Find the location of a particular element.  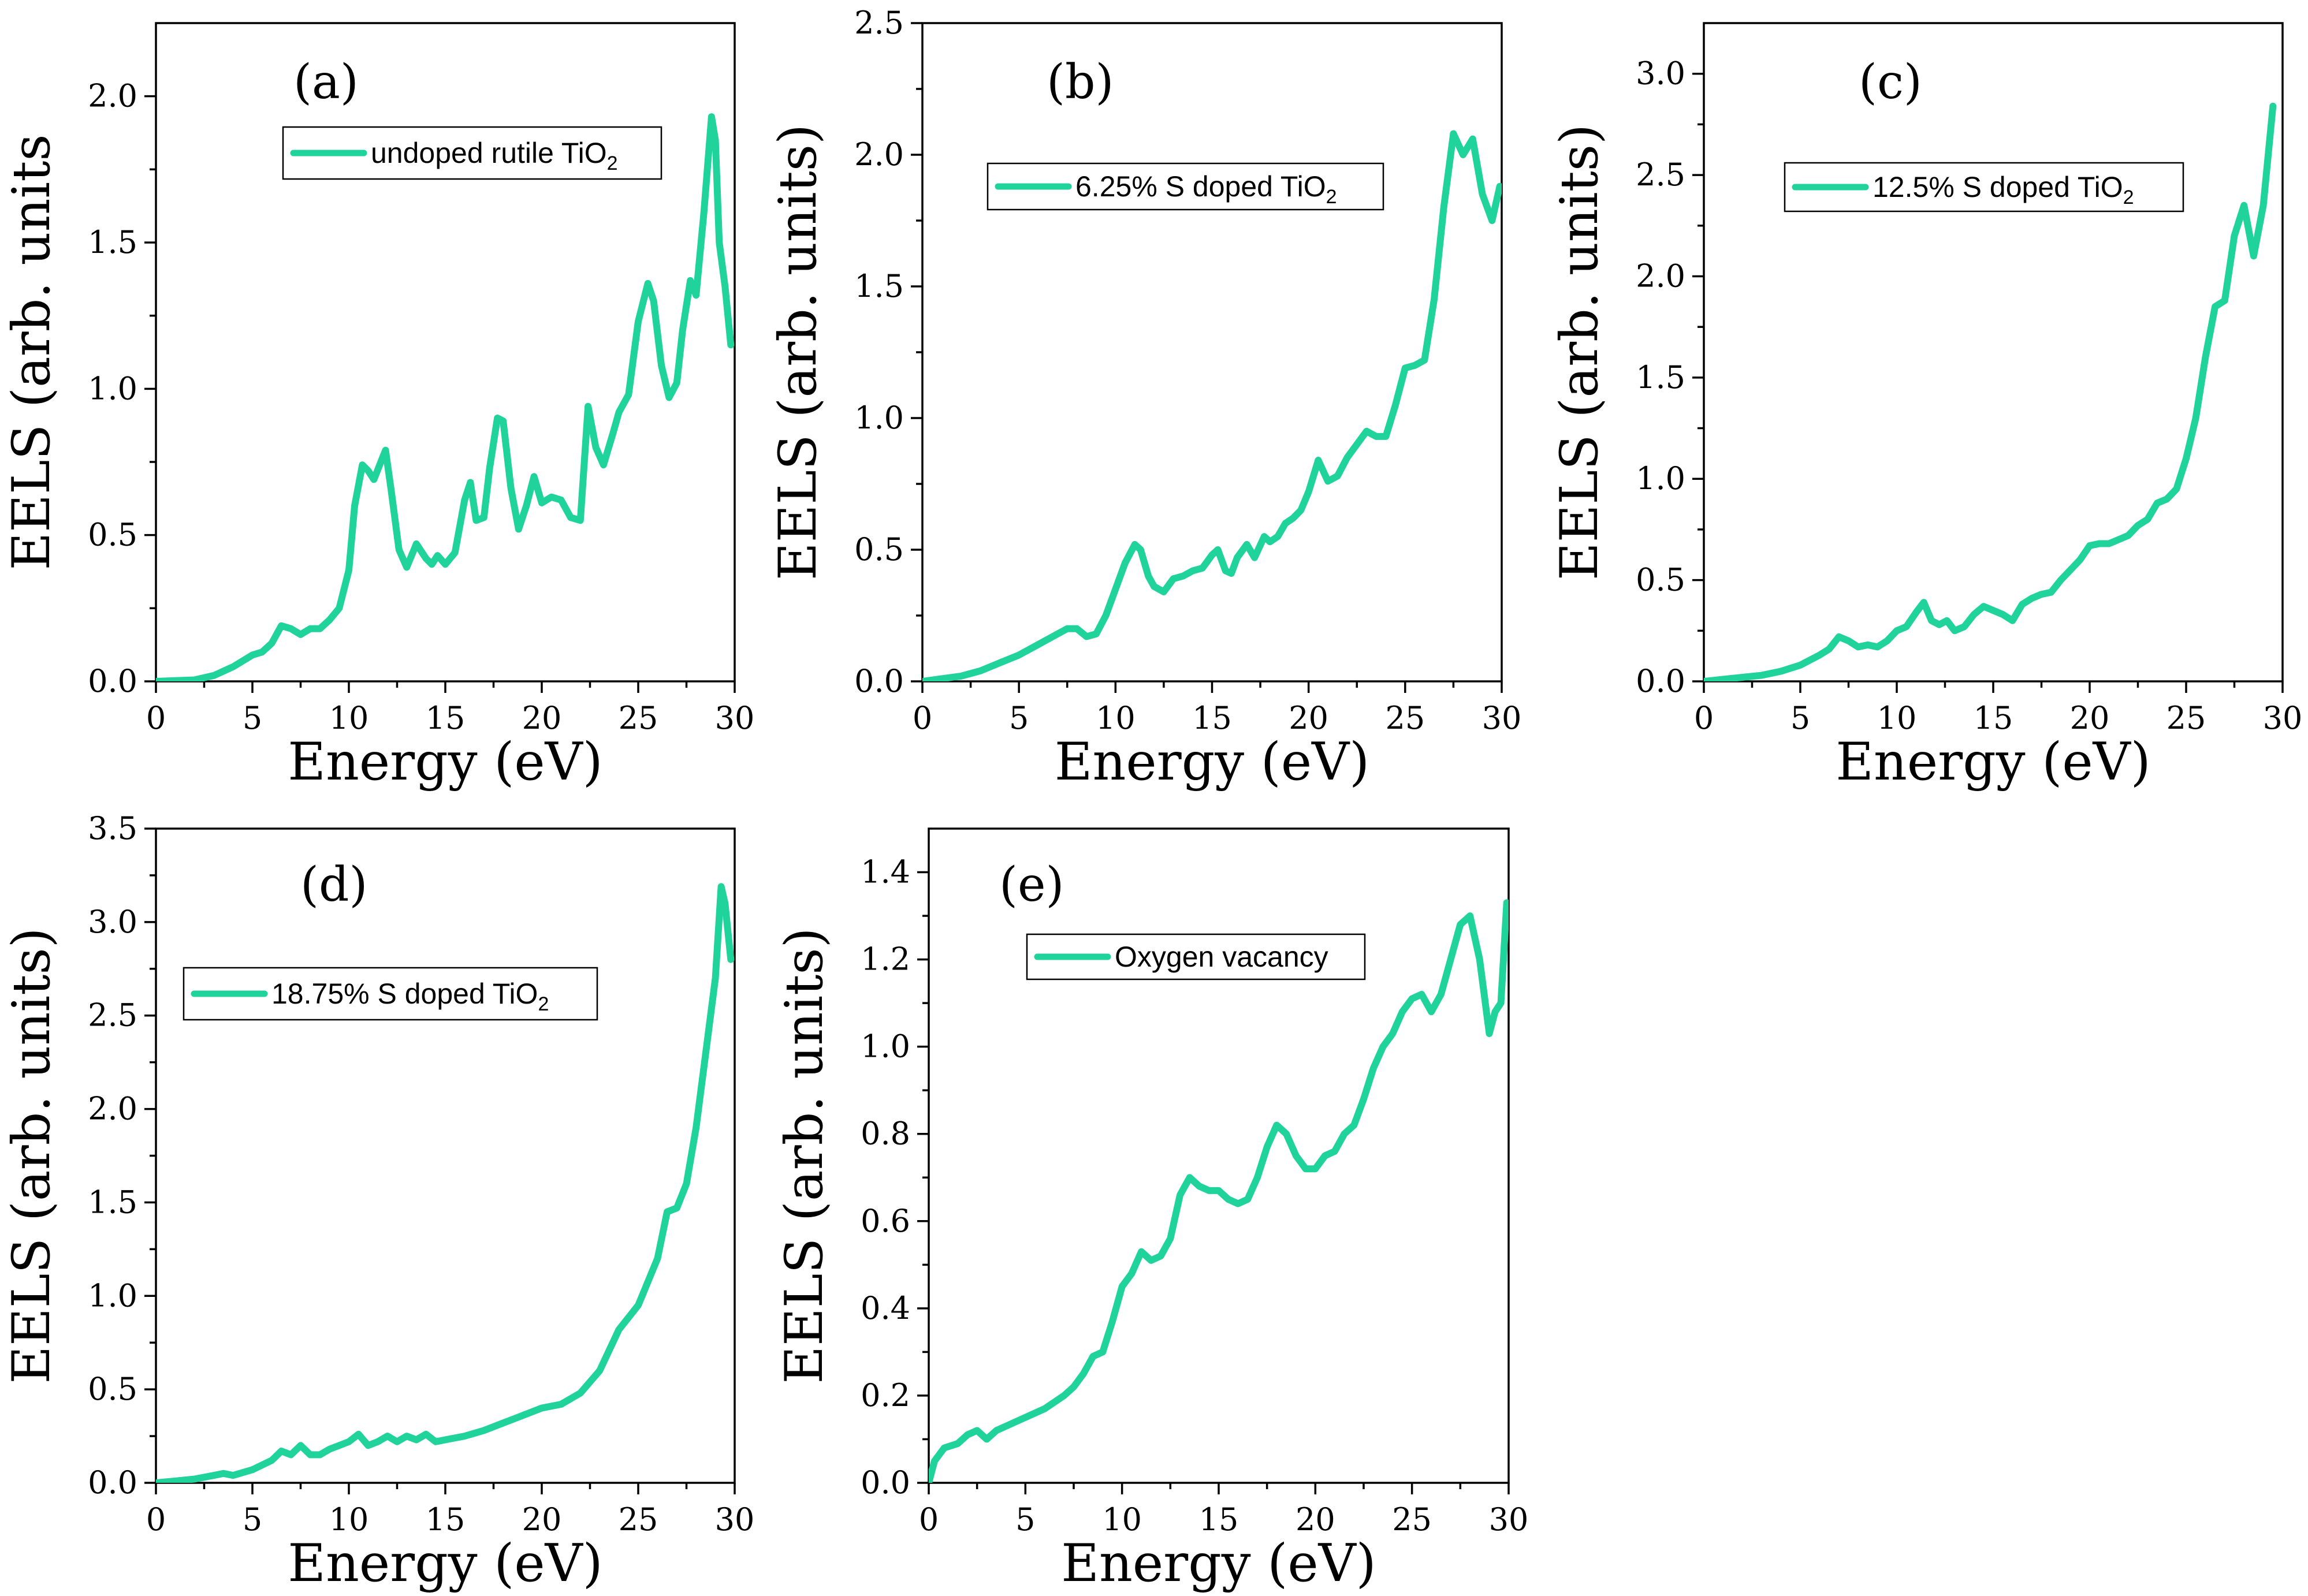

legend-label: undoped rutile TiO2 is located at coordinates (494, 156).